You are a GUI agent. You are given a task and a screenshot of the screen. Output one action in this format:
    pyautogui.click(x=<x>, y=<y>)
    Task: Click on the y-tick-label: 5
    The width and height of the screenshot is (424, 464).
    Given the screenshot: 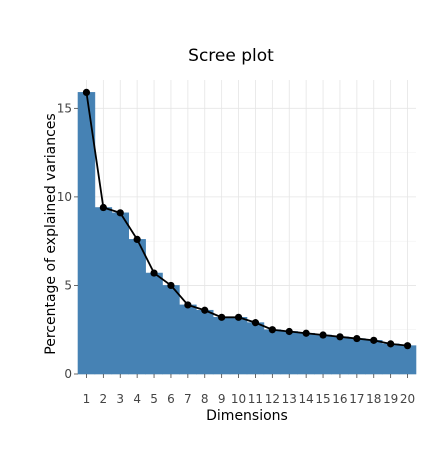 What is the action you would take?
    pyautogui.click(x=68, y=285)
    